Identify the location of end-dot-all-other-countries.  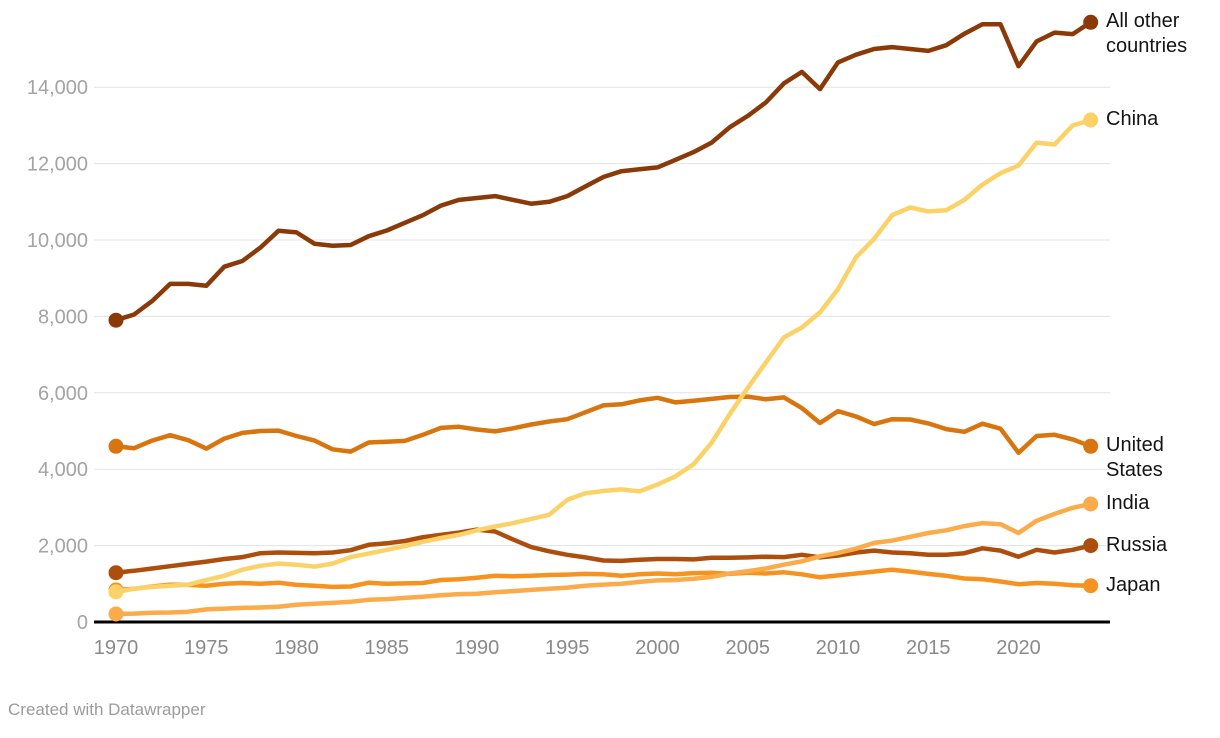
(1091, 22).